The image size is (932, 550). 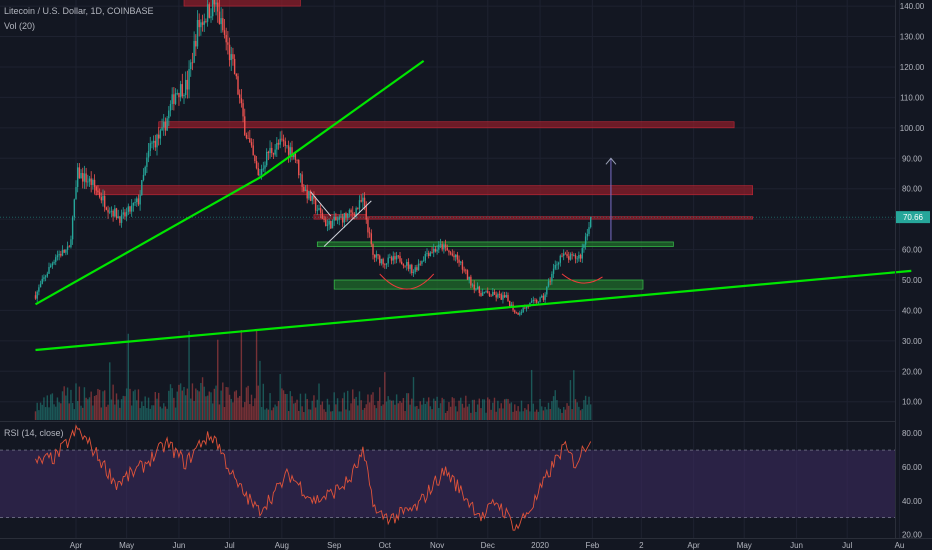 I want to click on x-tick-label: Apr, so click(x=76, y=545).